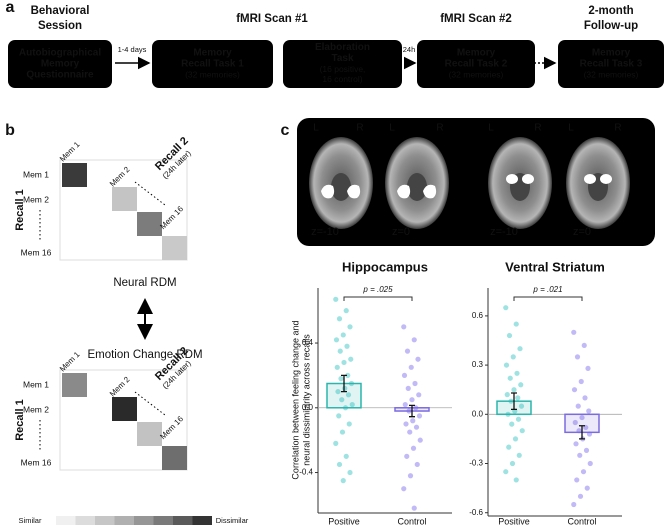 Image resolution: width=668 pixels, height=530 pixels. I want to click on rdm-frame, so click(123, 420).